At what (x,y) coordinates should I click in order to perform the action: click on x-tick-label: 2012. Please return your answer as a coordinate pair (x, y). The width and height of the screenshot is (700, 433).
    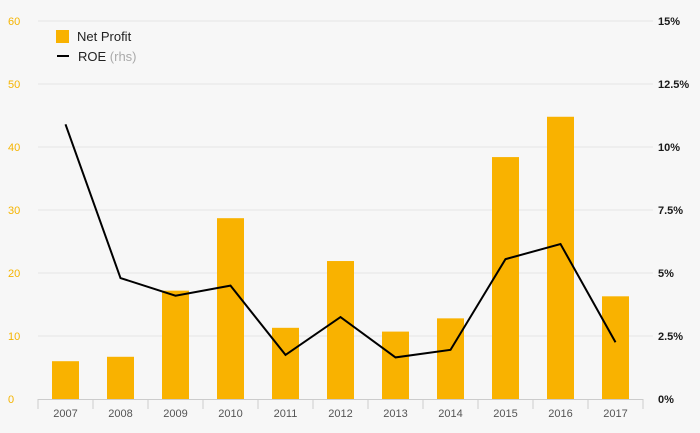
    Looking at the image, I should click on (340, 414).